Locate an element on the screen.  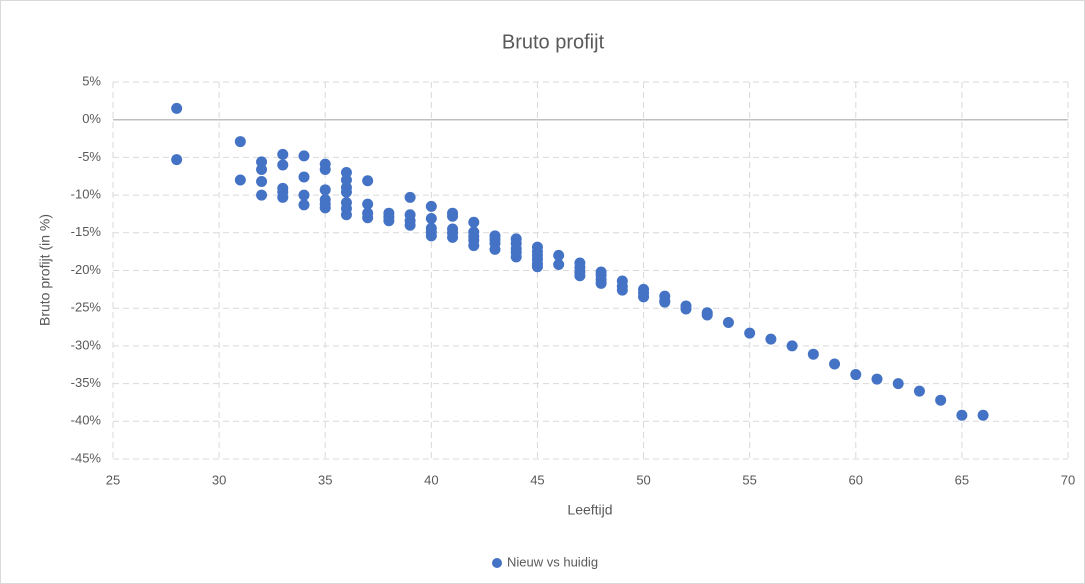
x-tick-label: 55 is located at coordinates (749, 479).